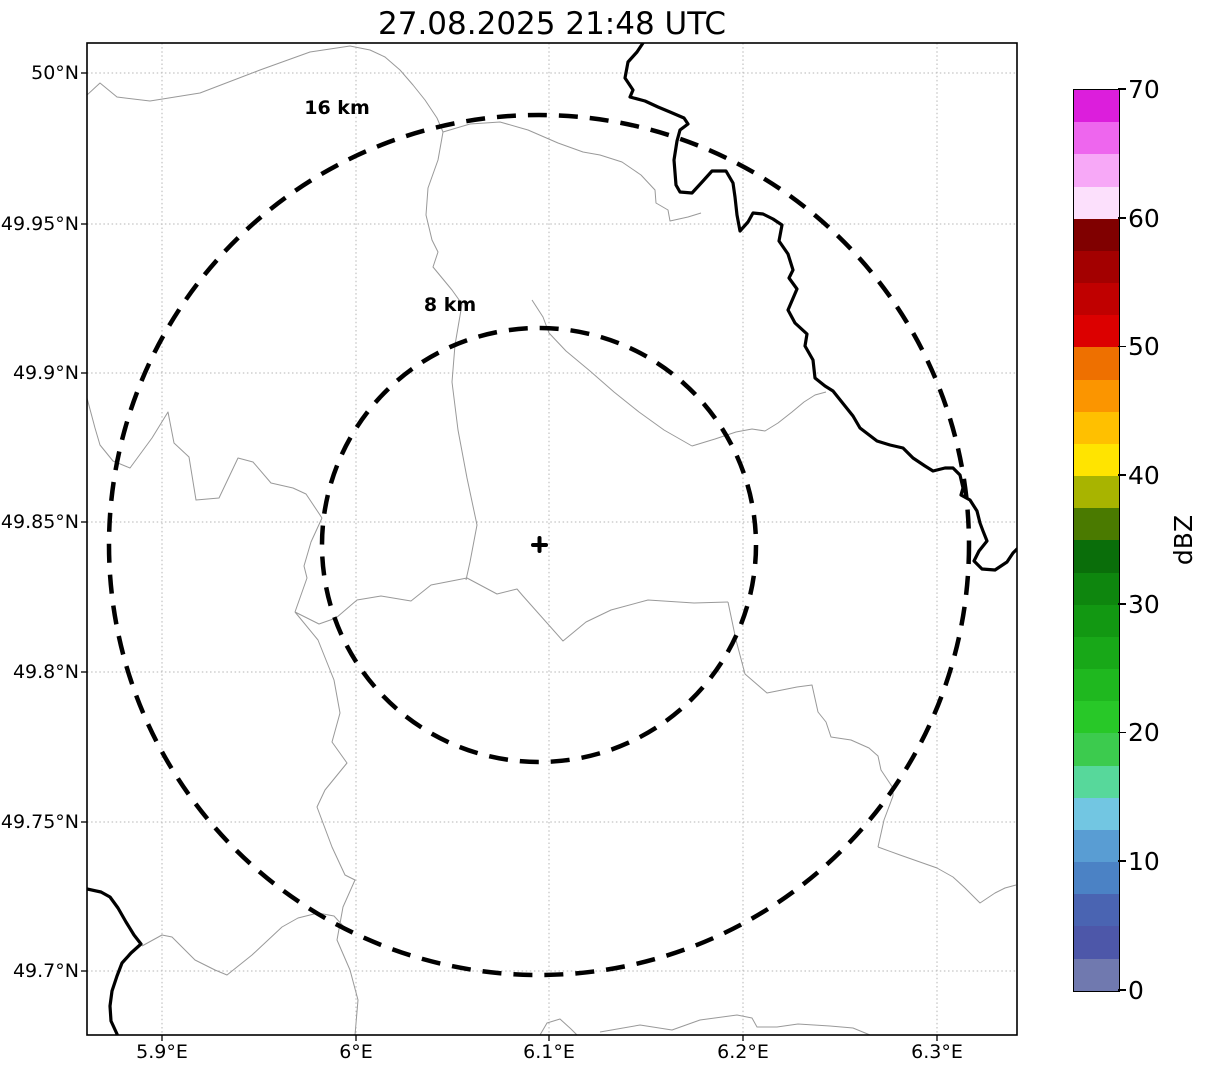  What do you see at coordinates (39, 822) in the screenshot?
I see `y-tick-label: 49.75°N` at bounding box center [39, 822].